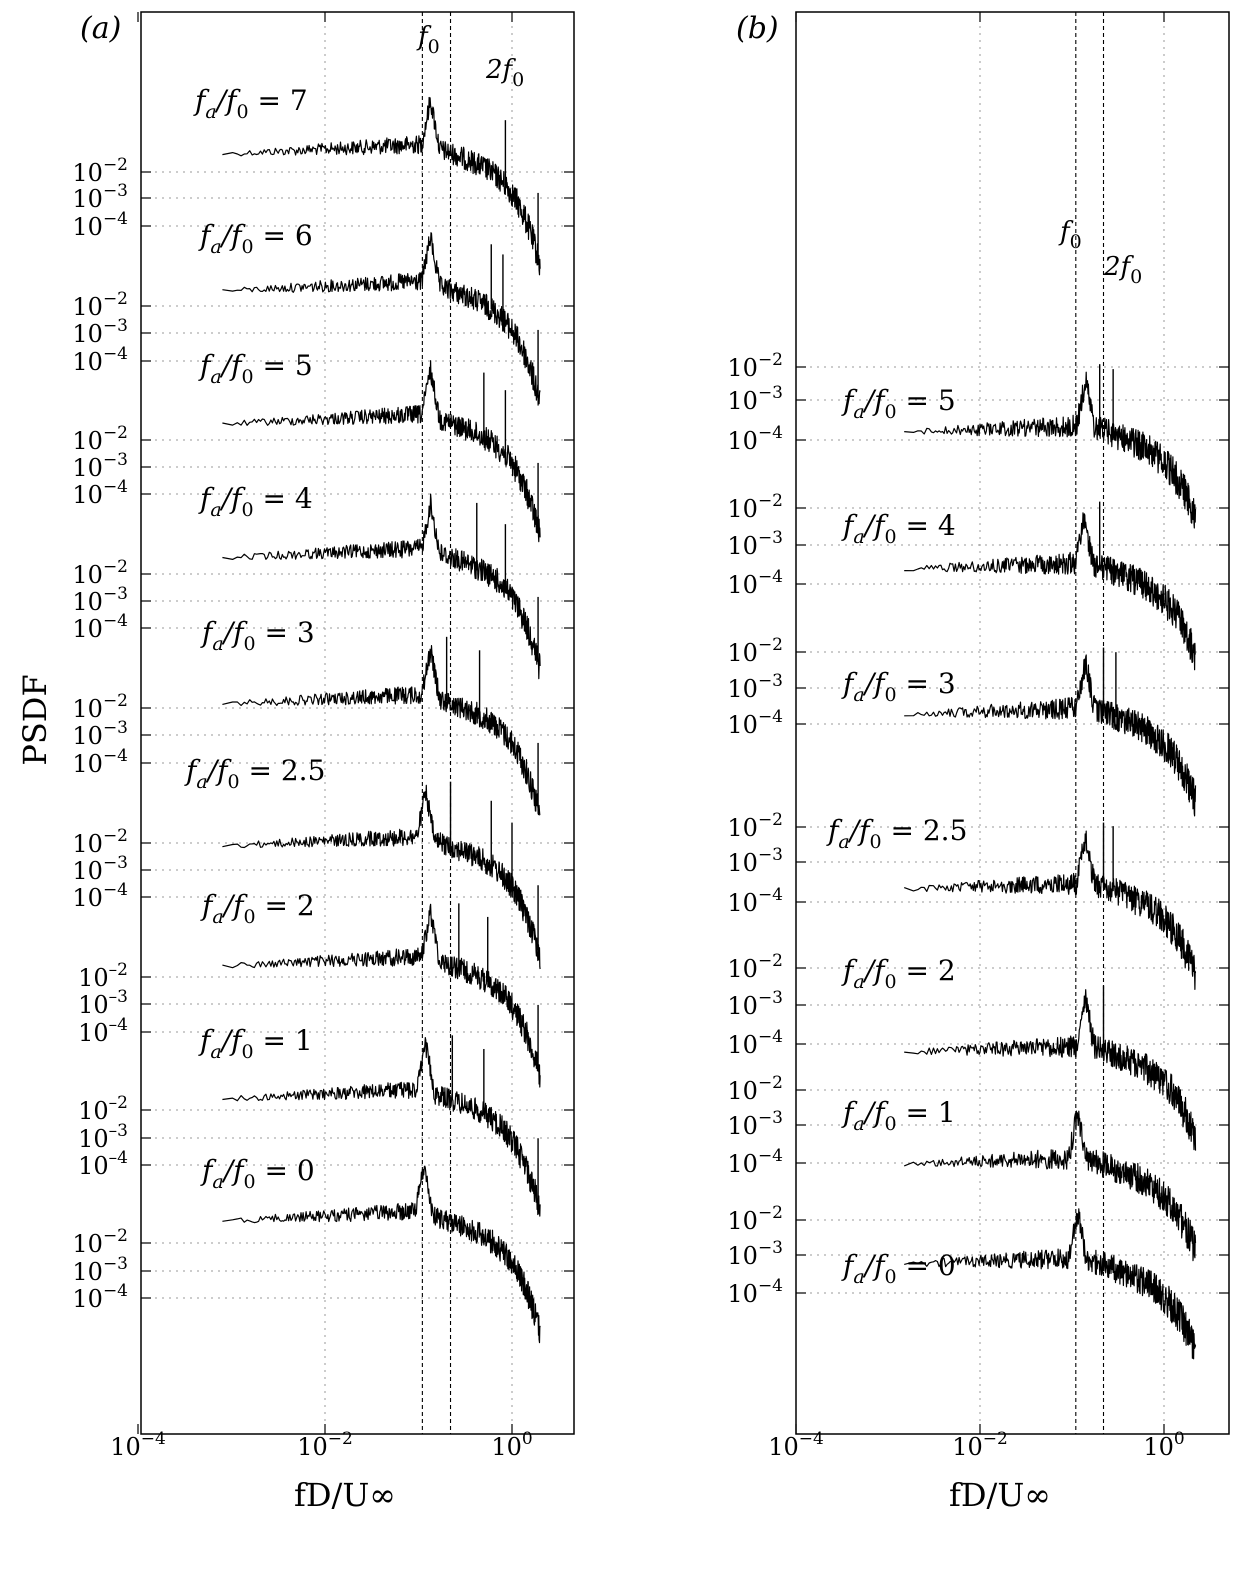 Image resolution: width=1238 pixels, height=1577 pixels. Describe the element at coordinates (35, 719) in the screenshot. I see `y-axis-title: PSDF` at that location.